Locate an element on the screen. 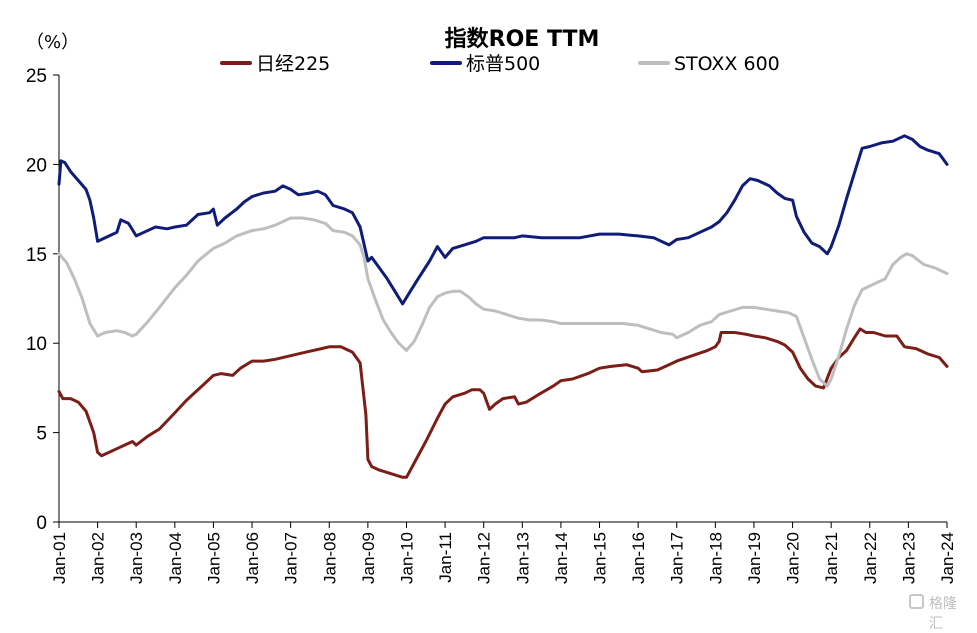  x-tick-label: Jan-24 is located at coordinates (947, 558).